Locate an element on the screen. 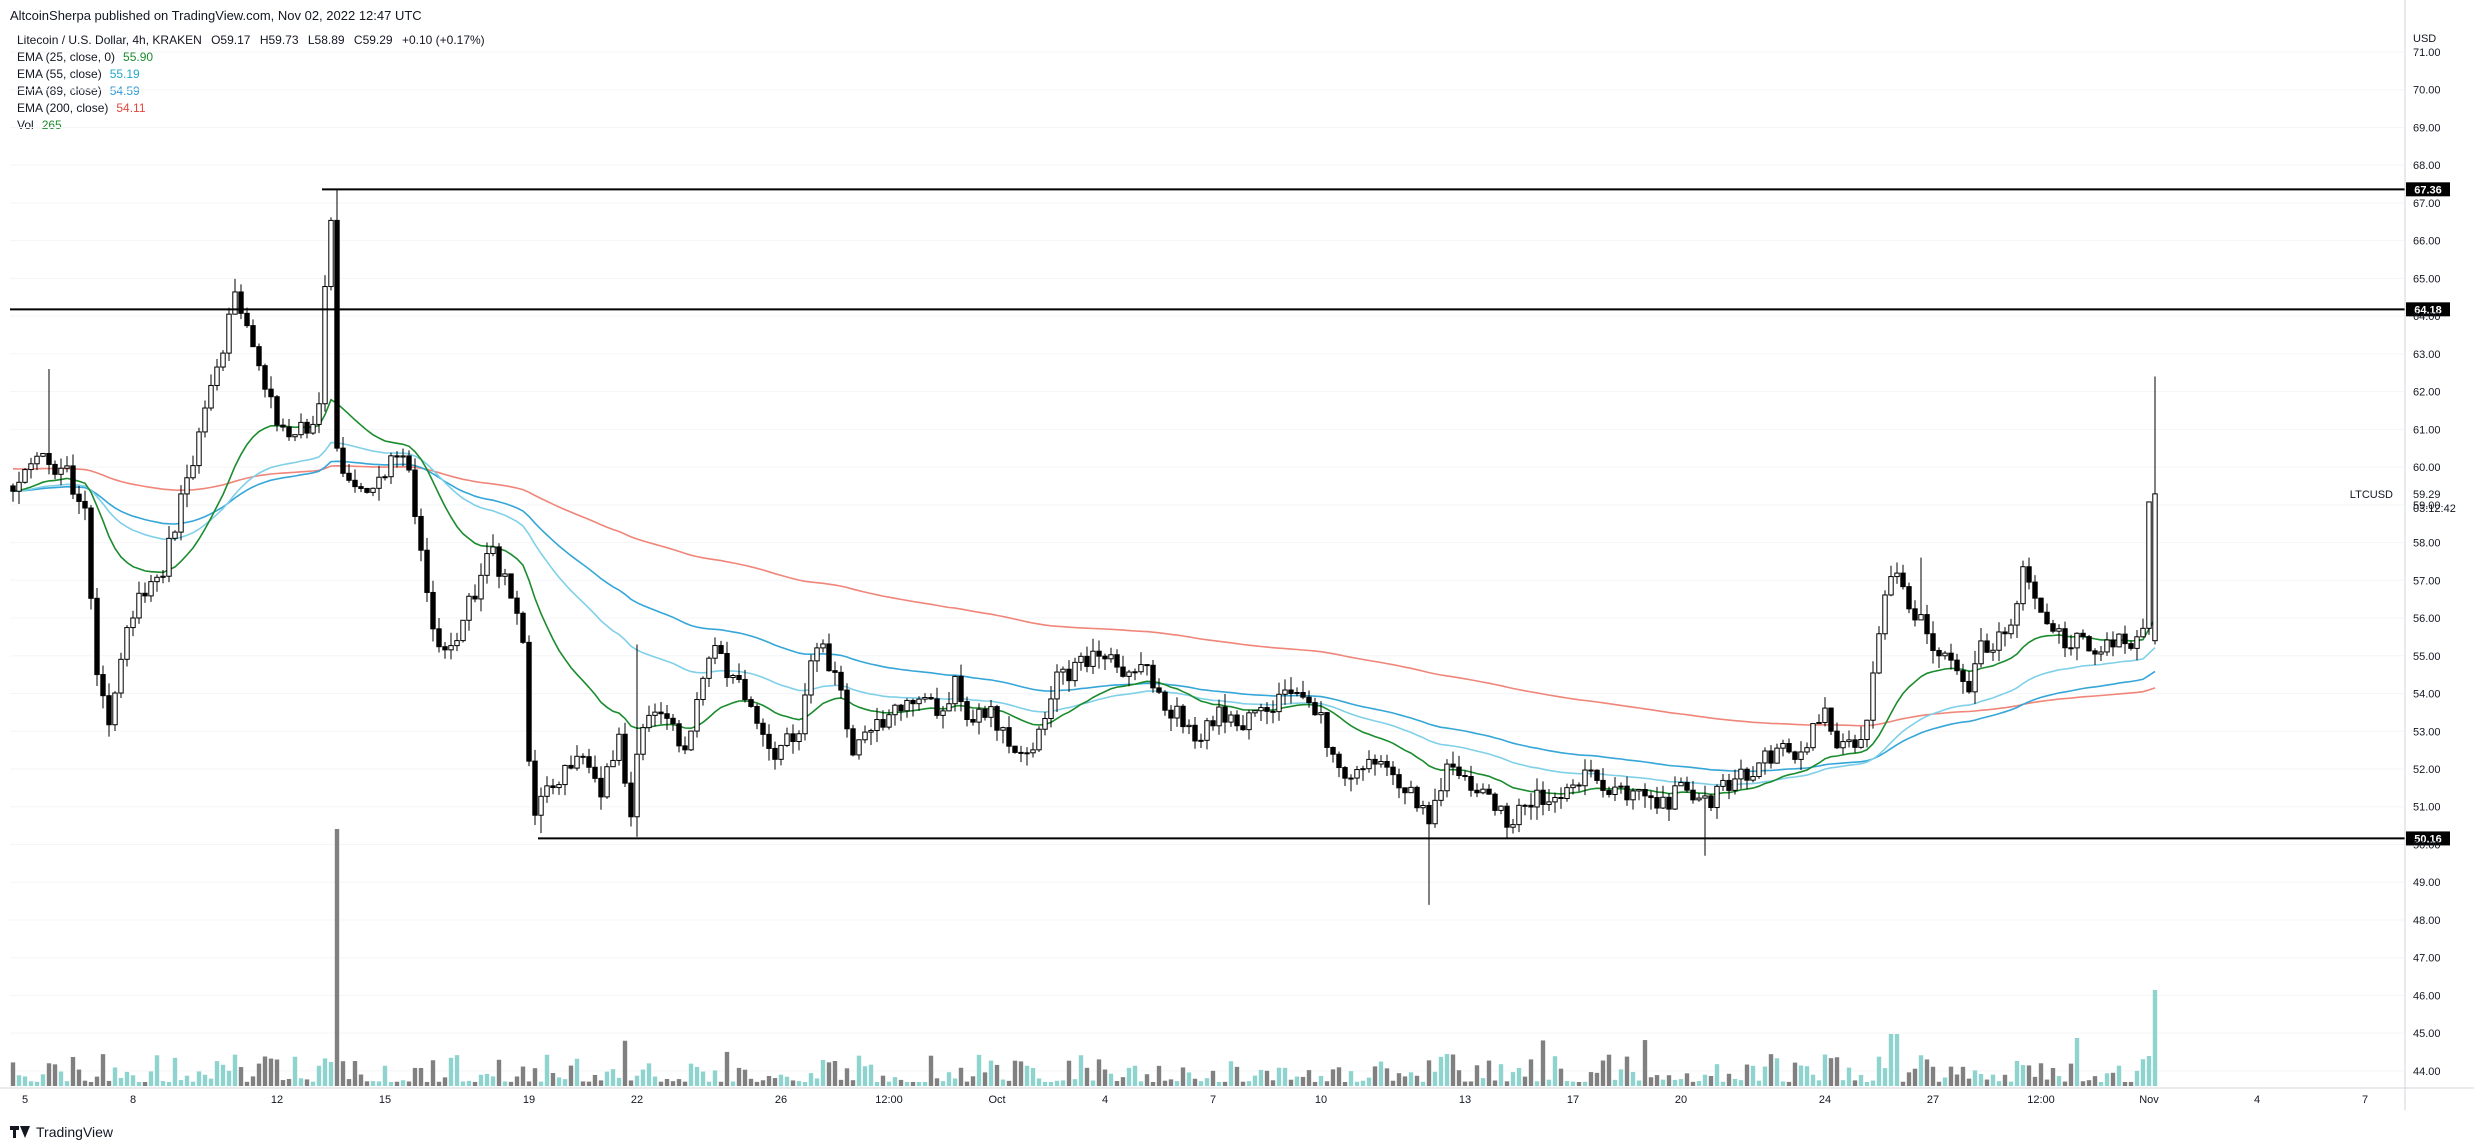 The image size is (2474, 1148). indicator-ema25: EMA (25, close, 0) 55.90 is located at coordinates (254, 57).